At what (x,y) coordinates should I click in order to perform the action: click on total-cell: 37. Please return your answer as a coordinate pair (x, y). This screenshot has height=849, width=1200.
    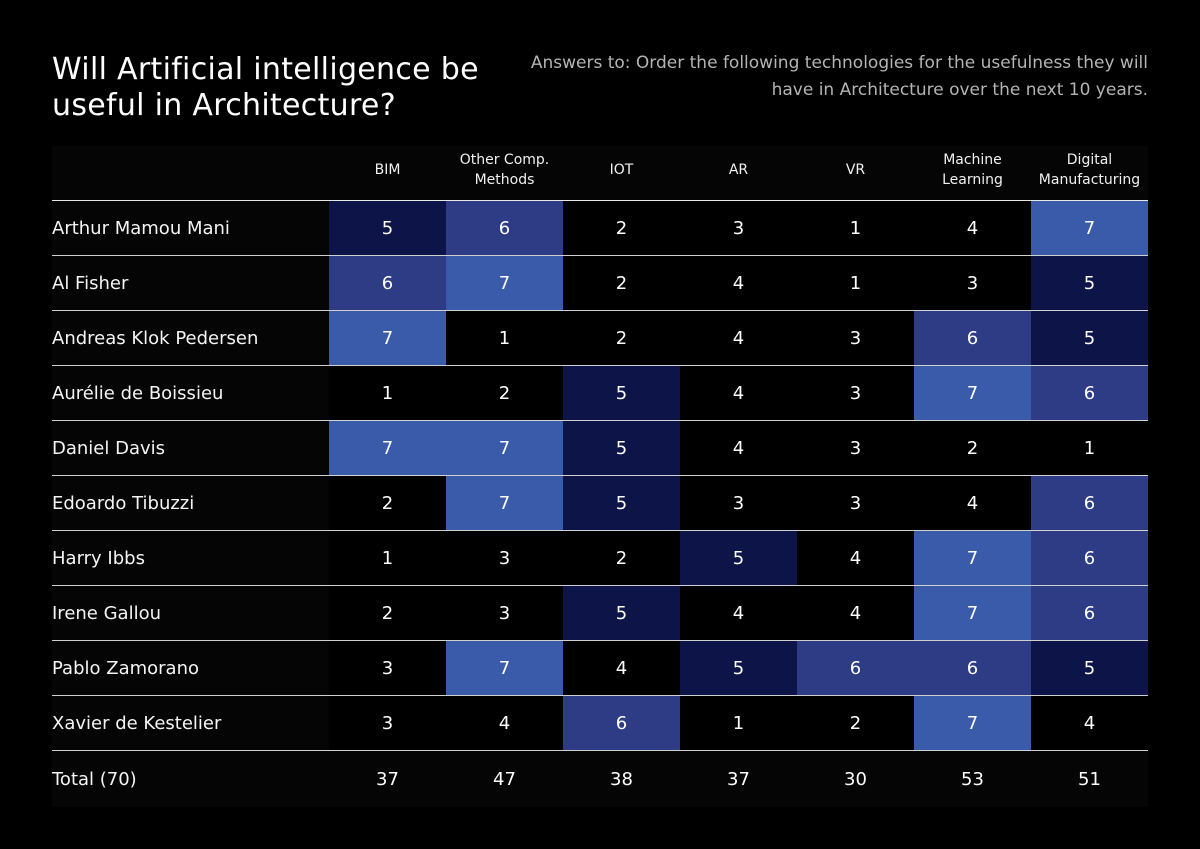
    Looking at the image, I should click on (387, 779).